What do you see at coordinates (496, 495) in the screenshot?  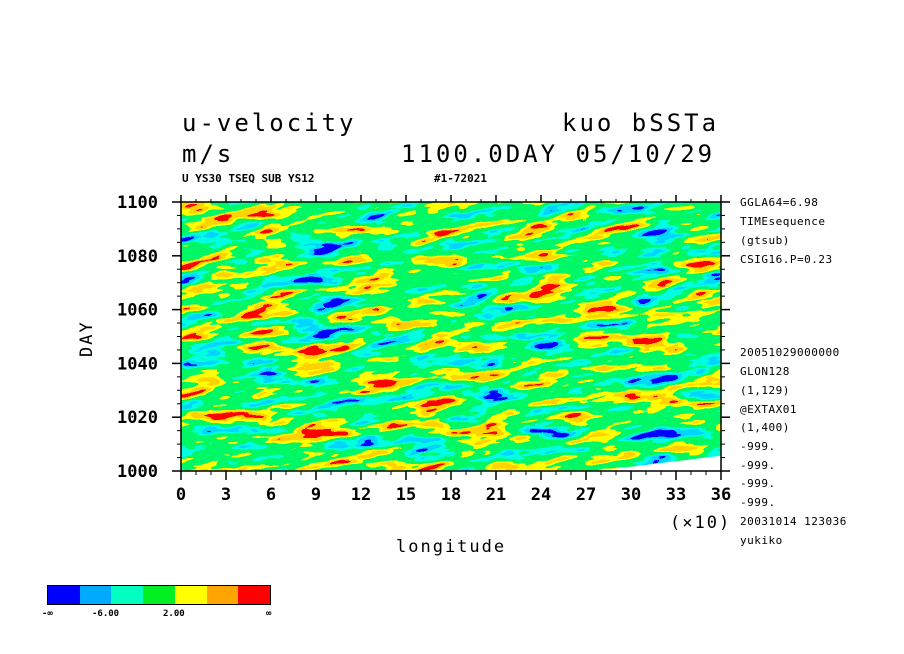 I see `x-tick-label: 21` at bounding box center [496, 495].